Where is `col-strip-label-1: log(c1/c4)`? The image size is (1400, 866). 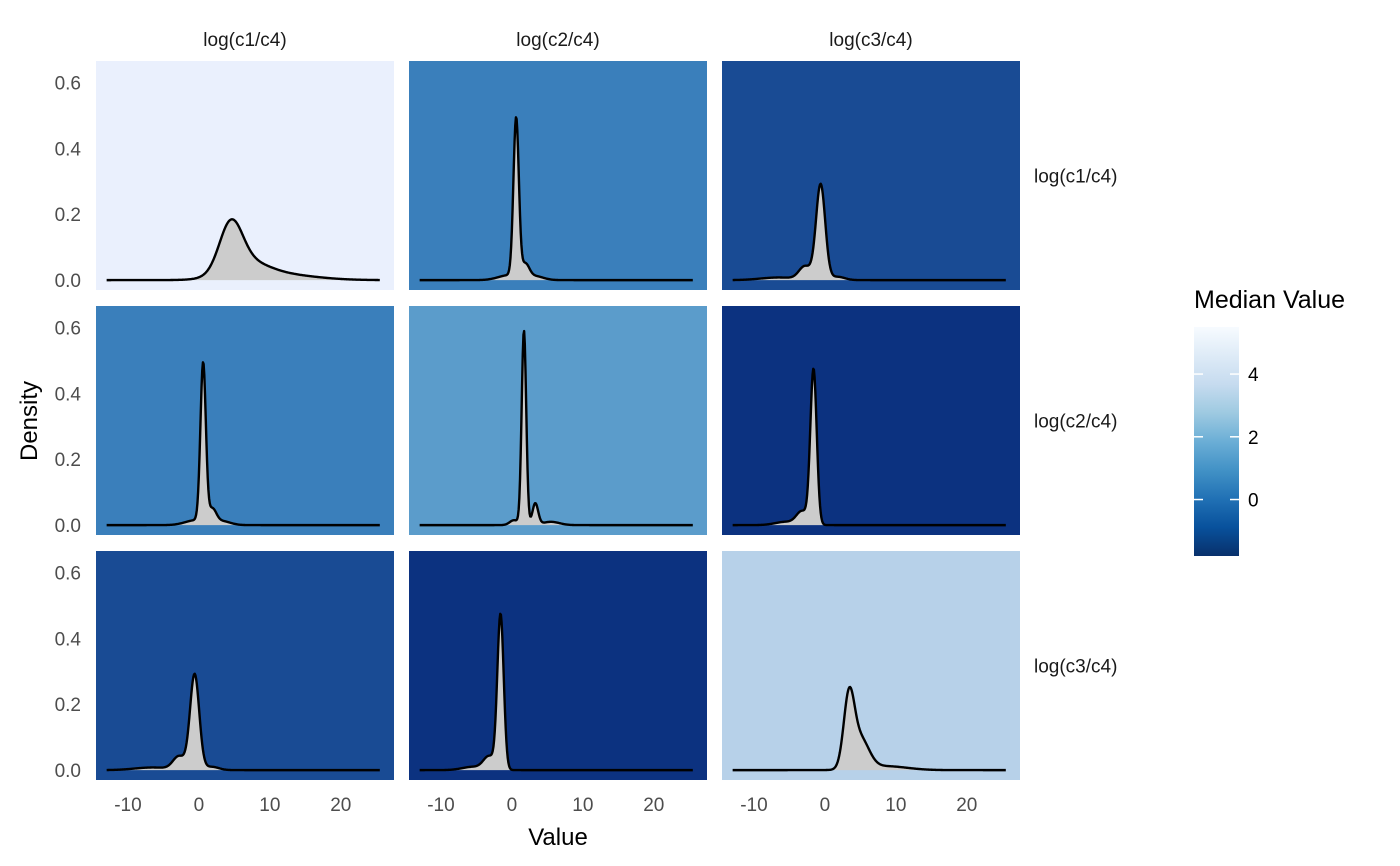 col-strip-label-1: log(c1/c4) is located at coordinates (244, 40).